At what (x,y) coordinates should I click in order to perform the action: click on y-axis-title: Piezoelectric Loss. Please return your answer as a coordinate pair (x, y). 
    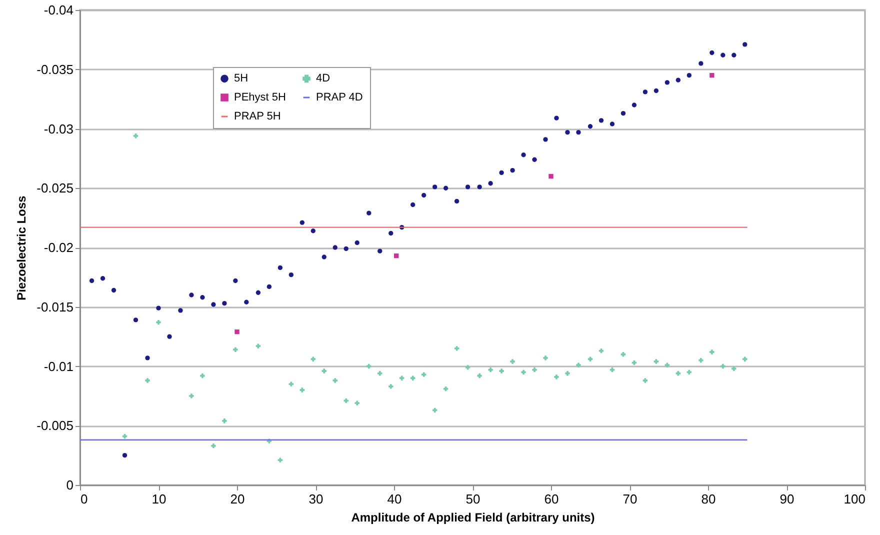
    Looking at the image, I should click on (21, 247).